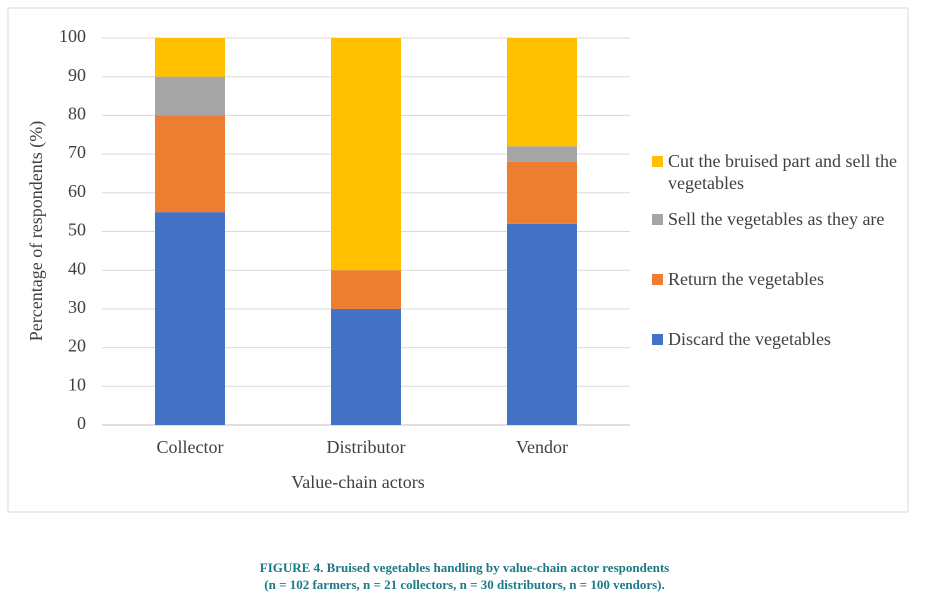 Image resolution: width=929 pixels, height=604 pixels. Describe the element at coordinates (749, 339) in the screenshot. I see `legend-label: Discard the vegetables` at that location.